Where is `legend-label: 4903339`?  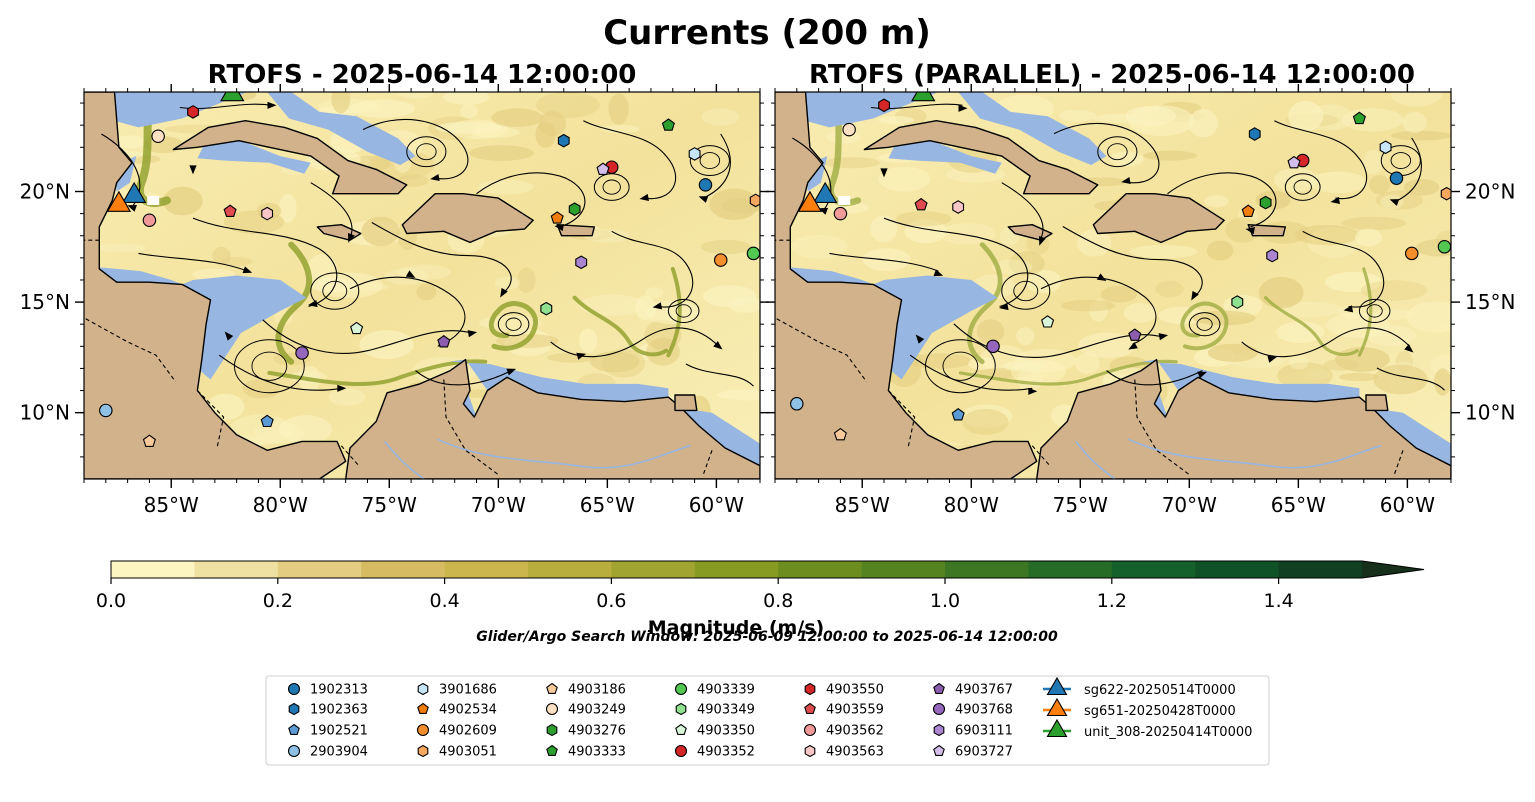
legend-label: 4903339 is located at coordinates (726, 690).